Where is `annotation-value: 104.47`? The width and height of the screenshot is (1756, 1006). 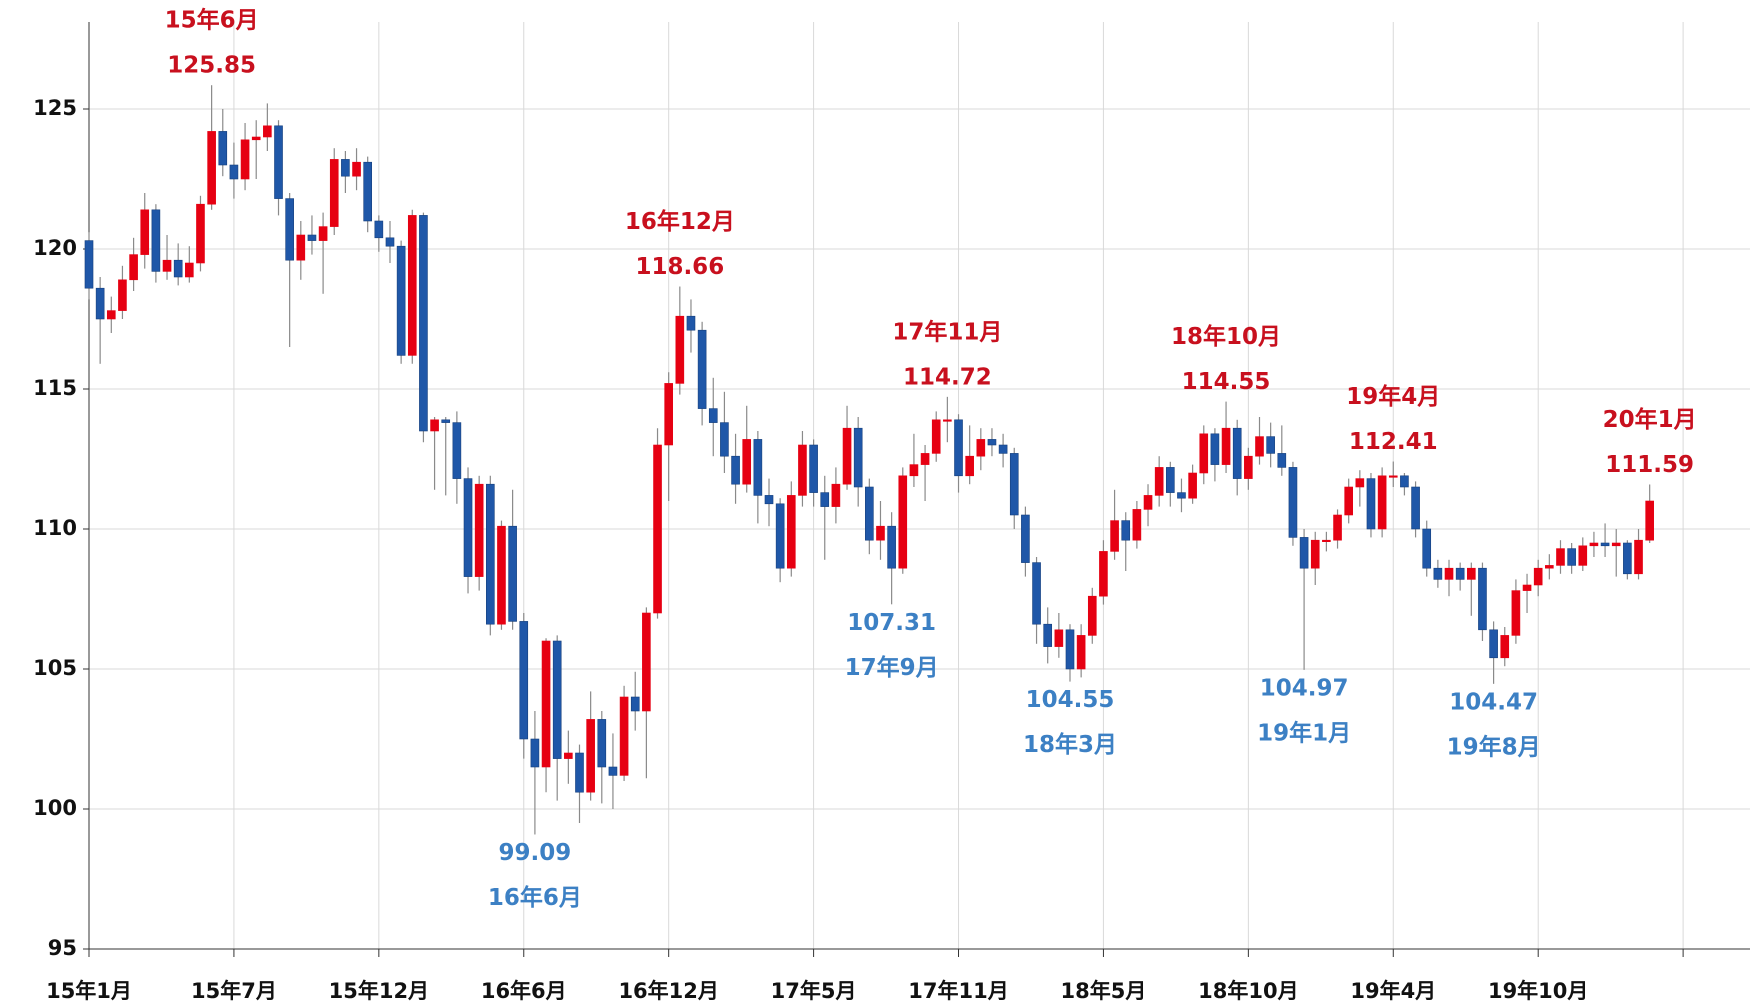 annotation-value: 104.47 is located at coordinates (1493, 702).